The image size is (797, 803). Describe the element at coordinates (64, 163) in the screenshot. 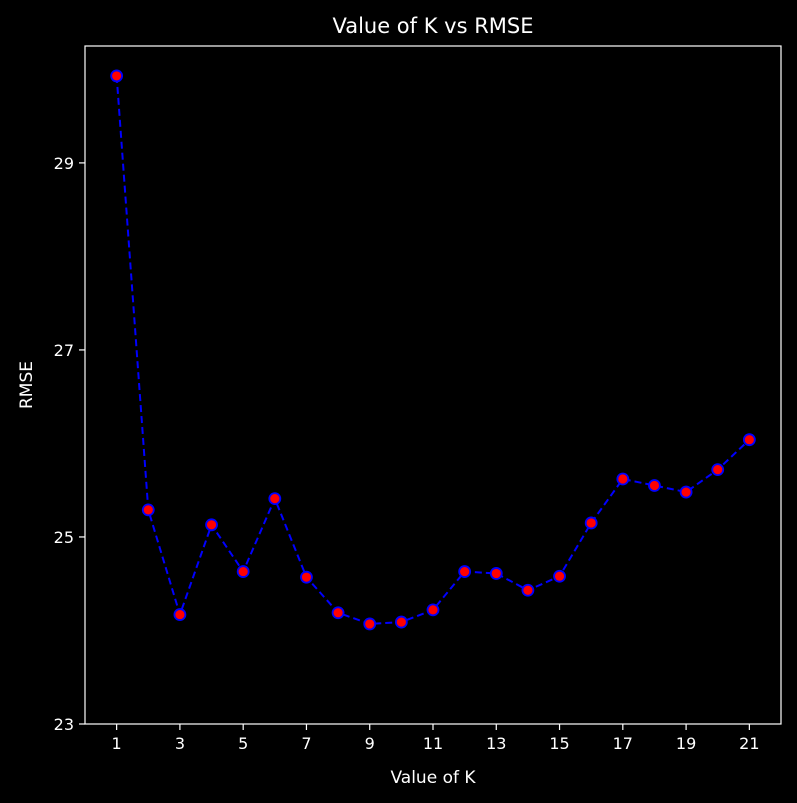

I see `y-tick-label: 29` at that location.